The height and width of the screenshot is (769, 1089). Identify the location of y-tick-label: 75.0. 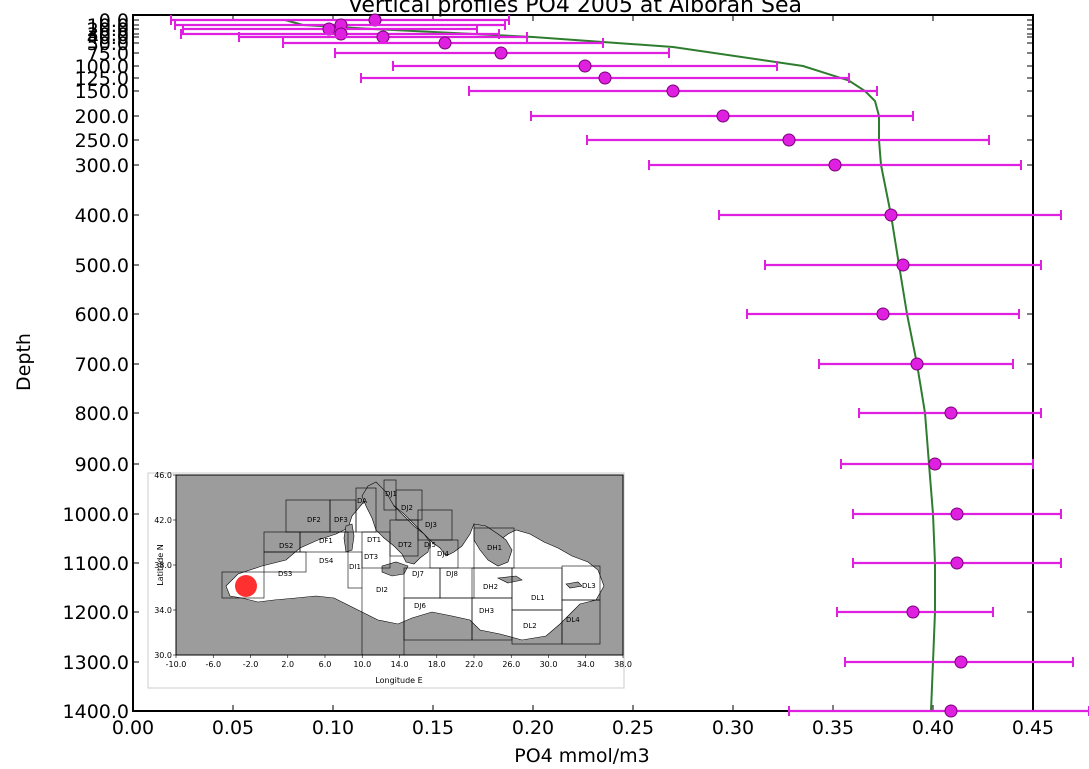
(108, 54).